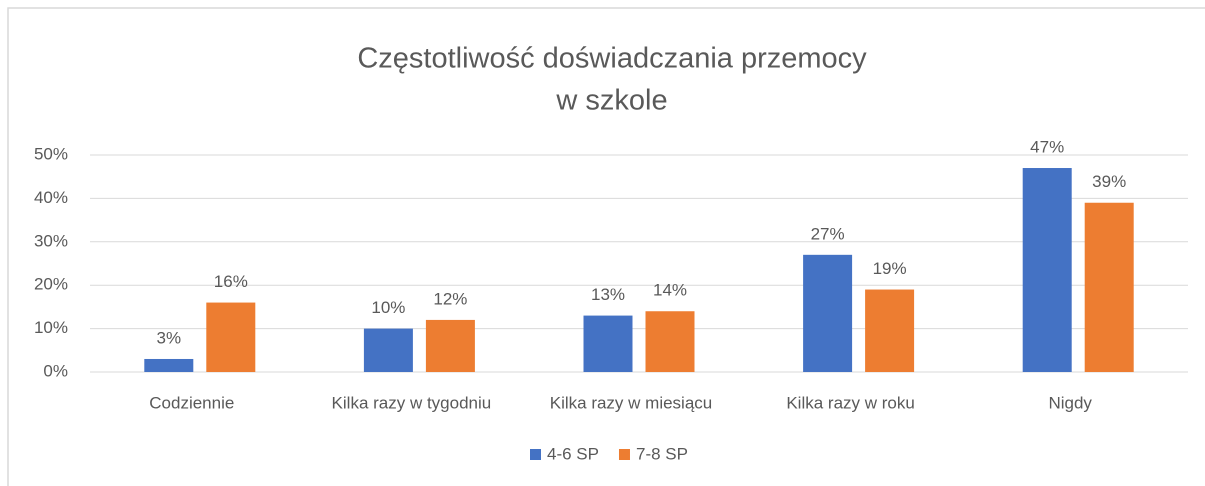  What do you see at coordinates (1070, 402) in the screenshot?
I see `x-tick-label: Nigdy` at bounding box center [1070, 402].